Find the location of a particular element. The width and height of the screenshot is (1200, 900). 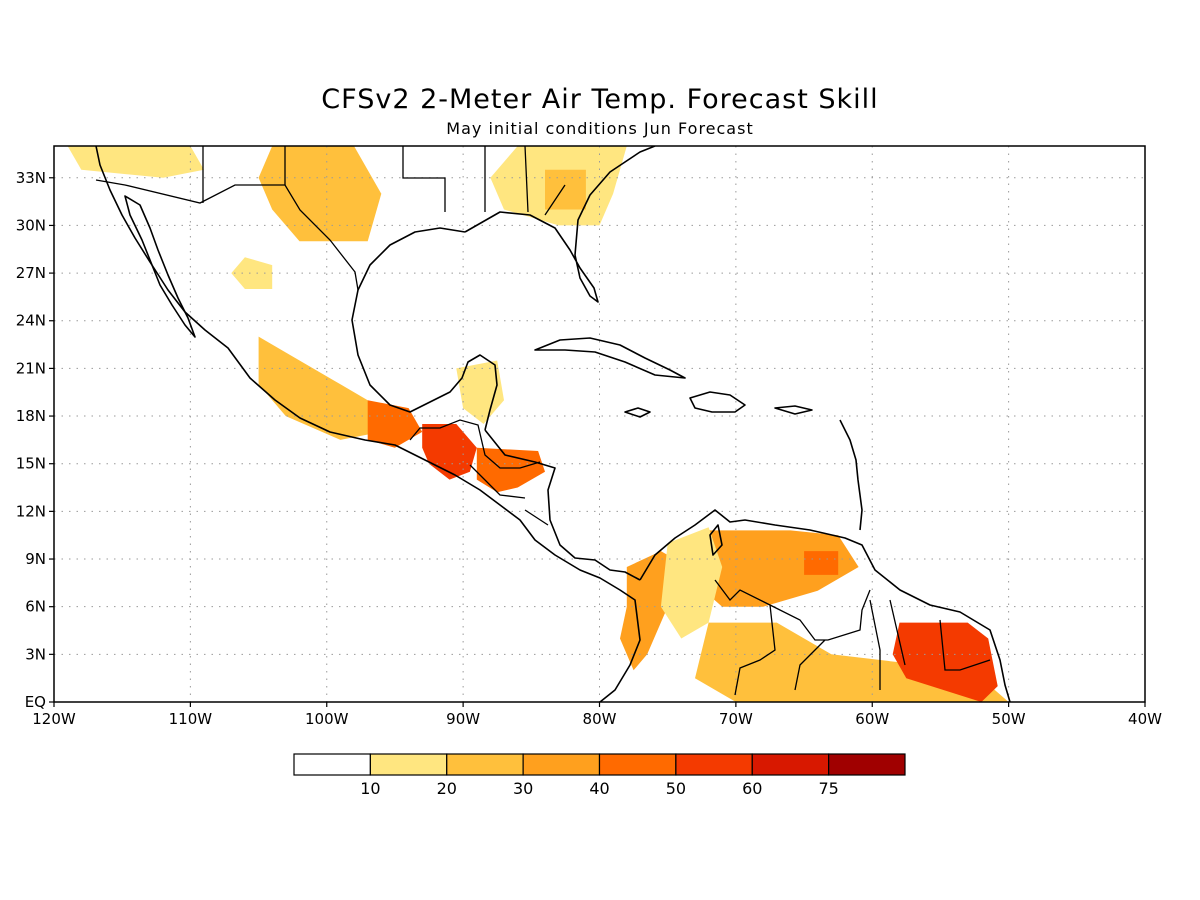

skill-region-northern-mexico is located at coordinates (320, 194).